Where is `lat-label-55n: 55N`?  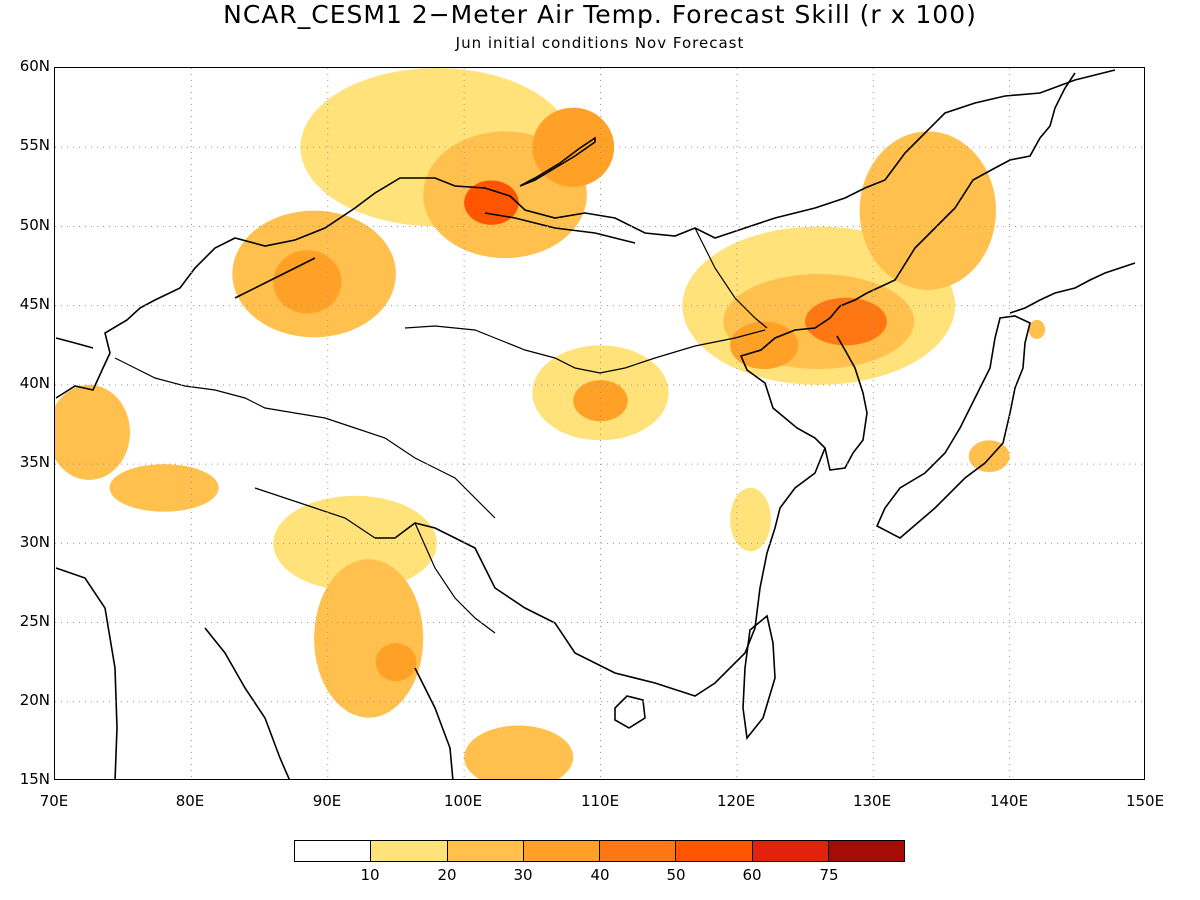 lat-label-55n: 55N is located at coordinates (34, 145).